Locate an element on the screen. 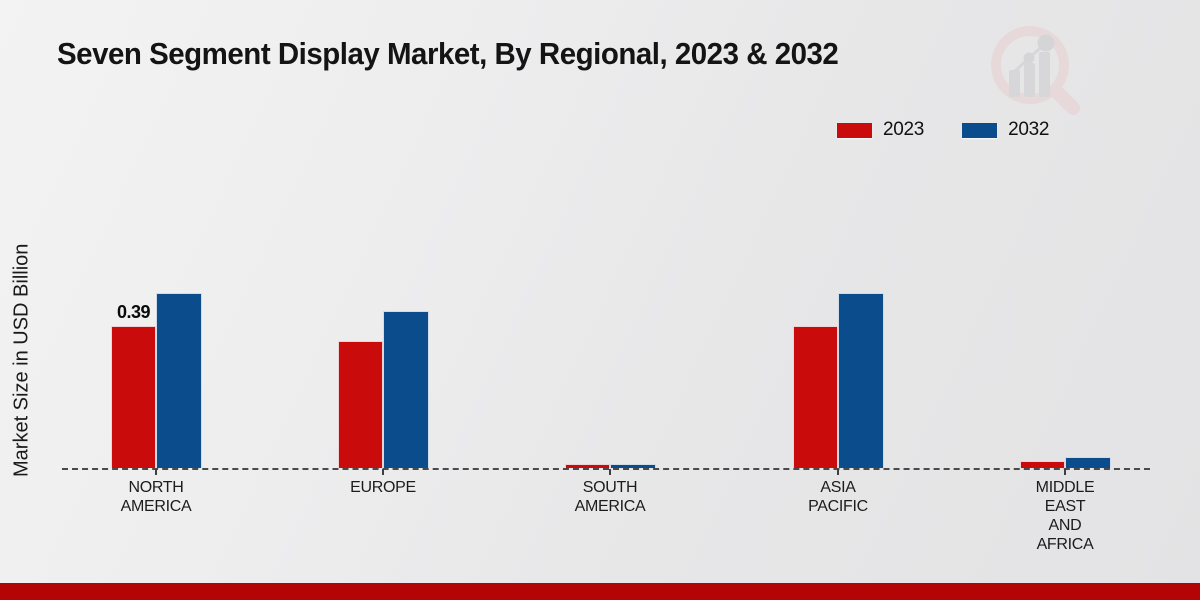 The width and height of the screenshot is (1200, 600). bar-2023-middle-east-and-africa is located at coordinates (1042, 464).